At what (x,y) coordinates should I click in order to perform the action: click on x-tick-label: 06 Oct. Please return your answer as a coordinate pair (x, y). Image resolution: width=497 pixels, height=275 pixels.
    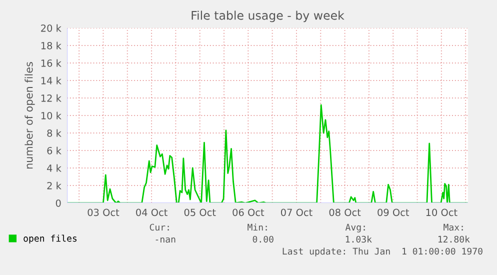
    Looking at the image, I should click on (248, 212).